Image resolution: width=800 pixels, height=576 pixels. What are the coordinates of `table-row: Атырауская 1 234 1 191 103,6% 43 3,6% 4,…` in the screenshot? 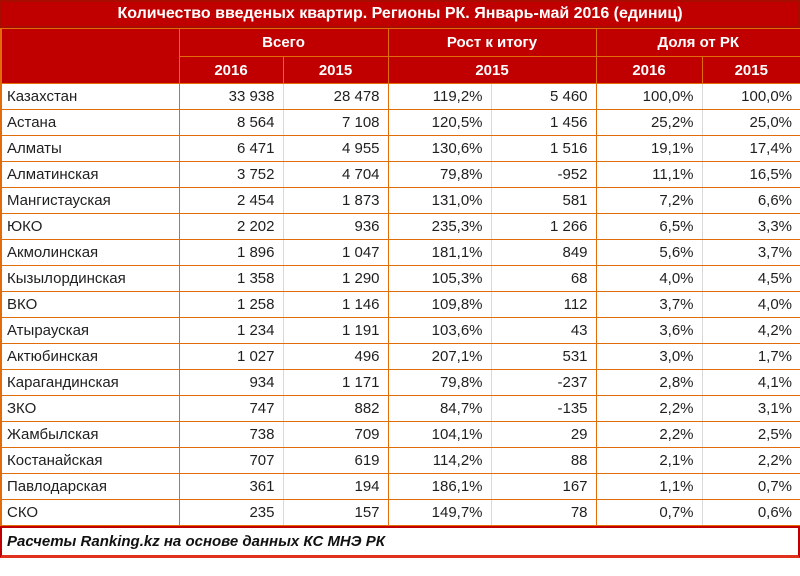 It's located at (400, 330).